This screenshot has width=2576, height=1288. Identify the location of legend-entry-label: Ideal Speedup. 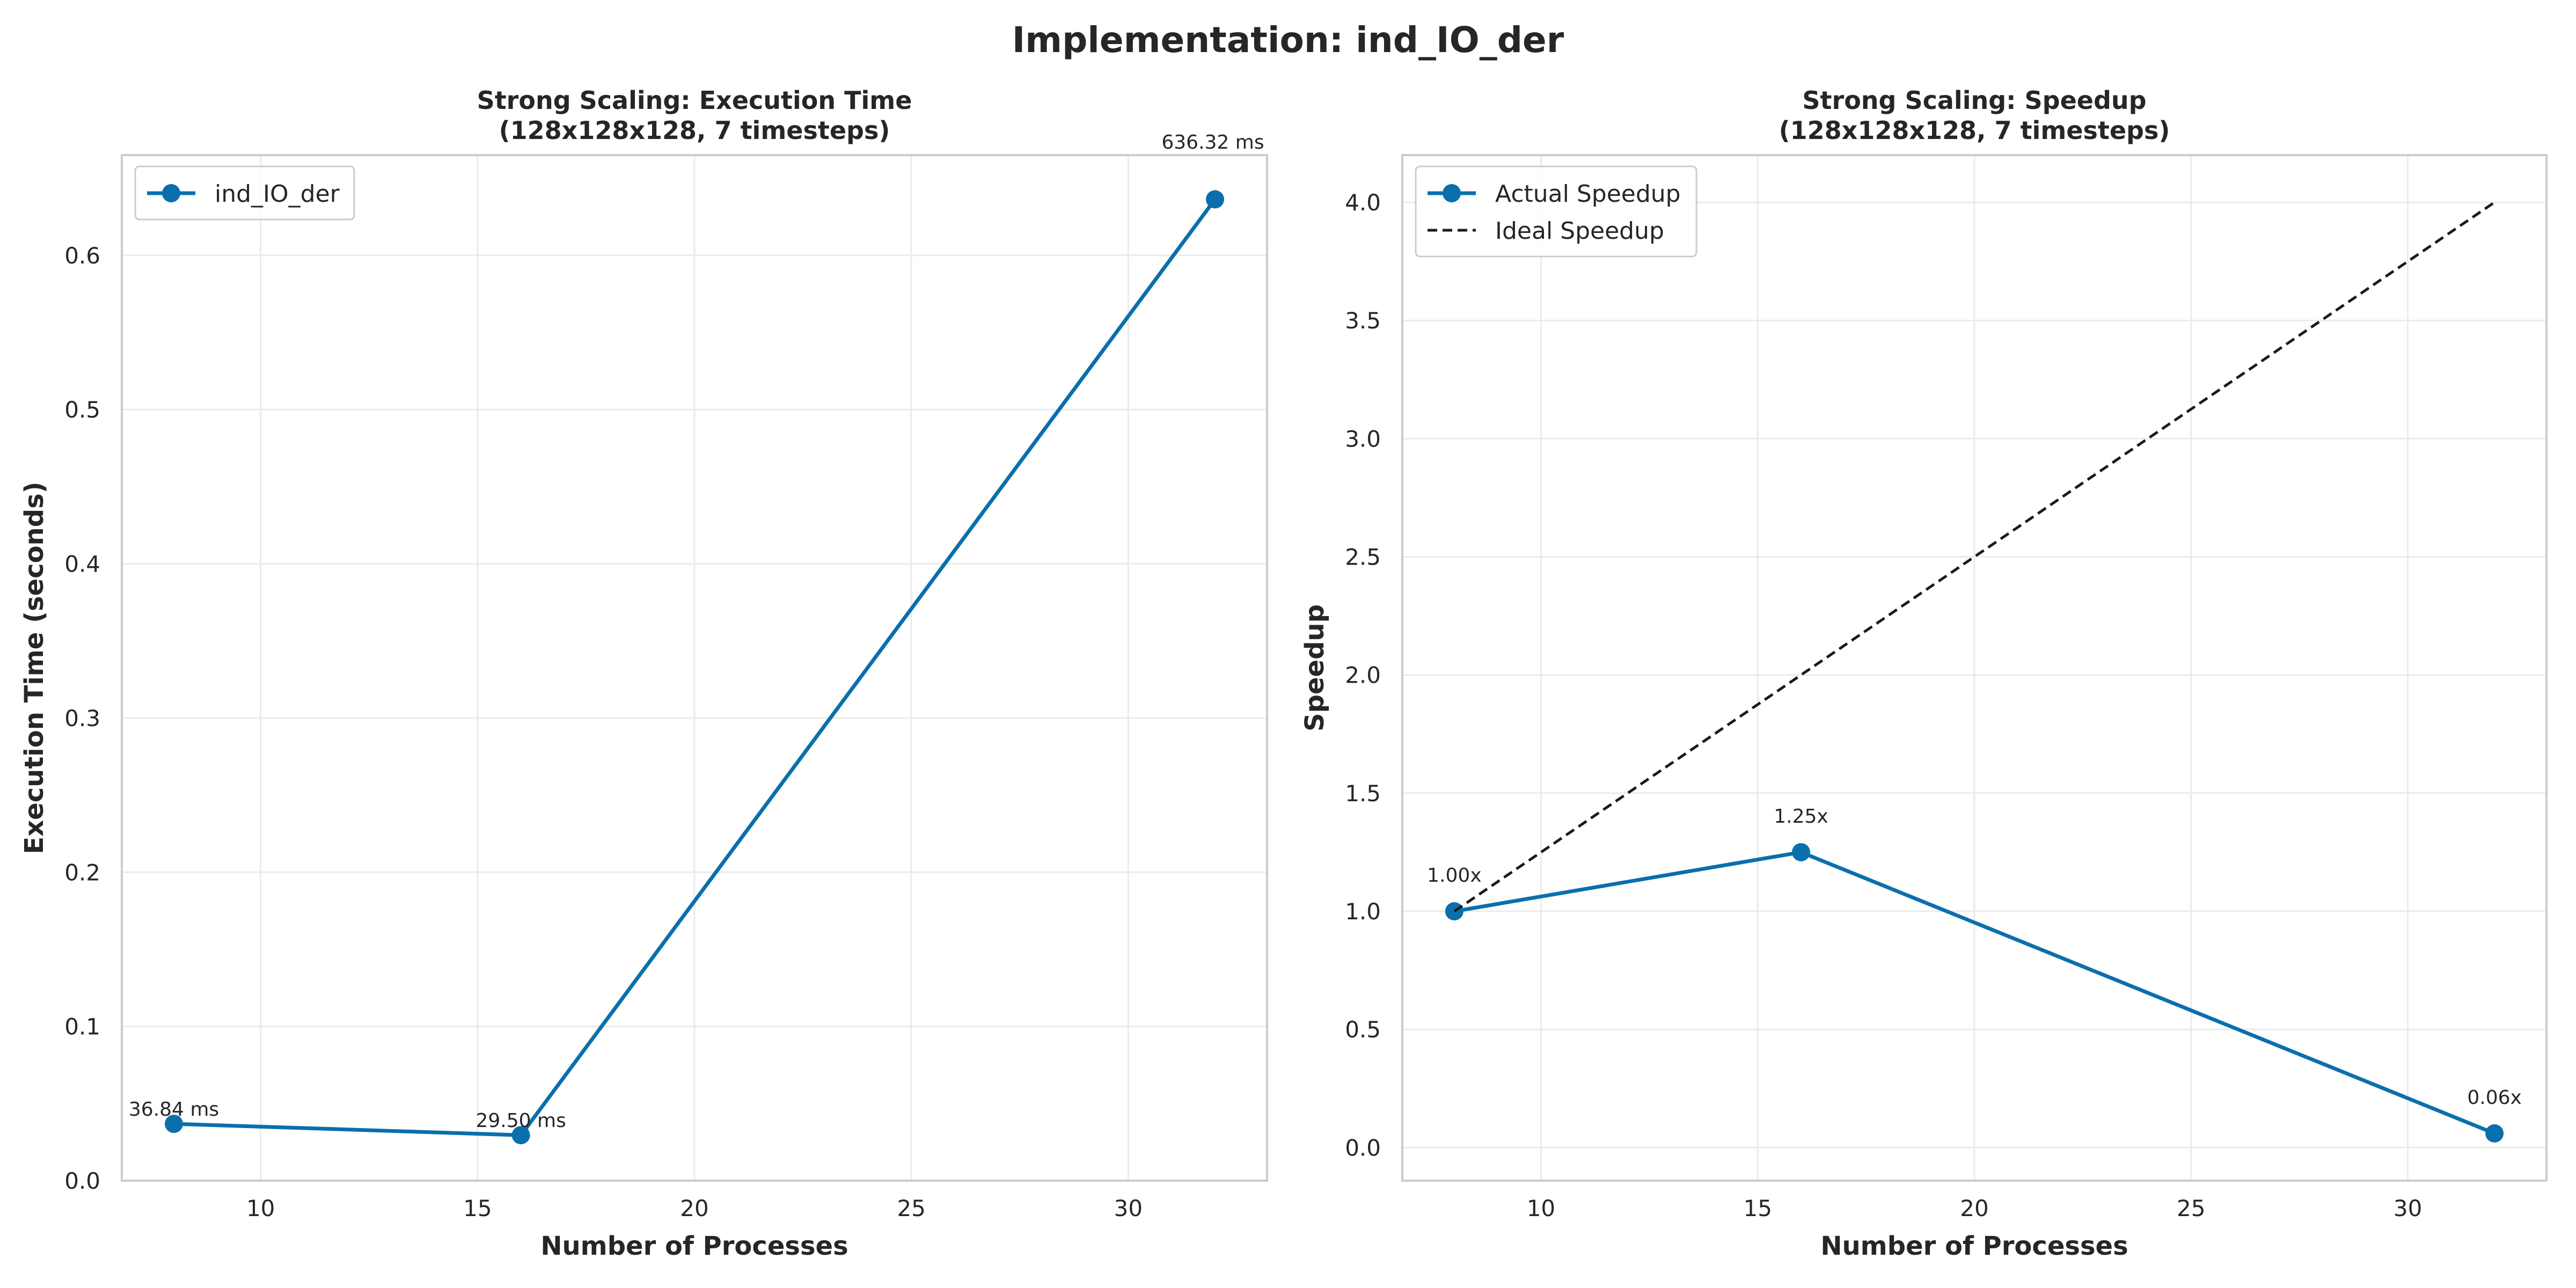
(1579, 231).